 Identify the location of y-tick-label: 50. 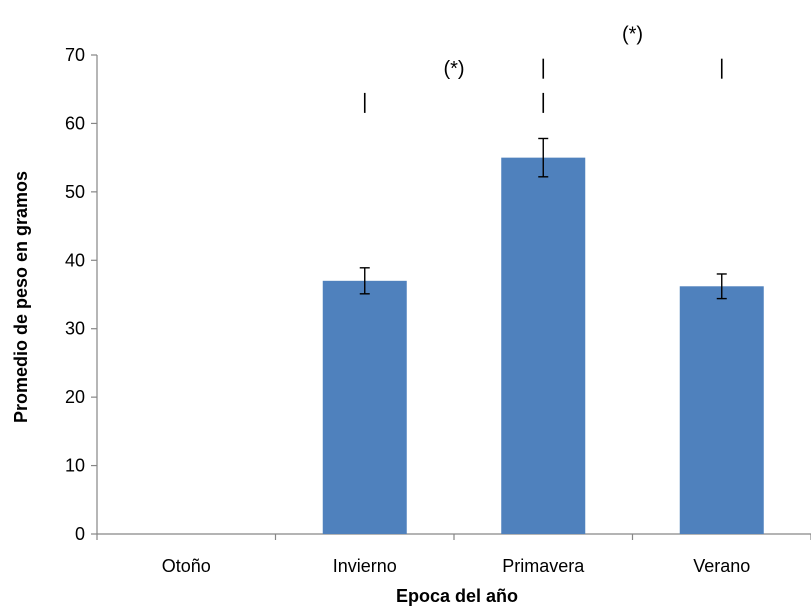
(75, 192).